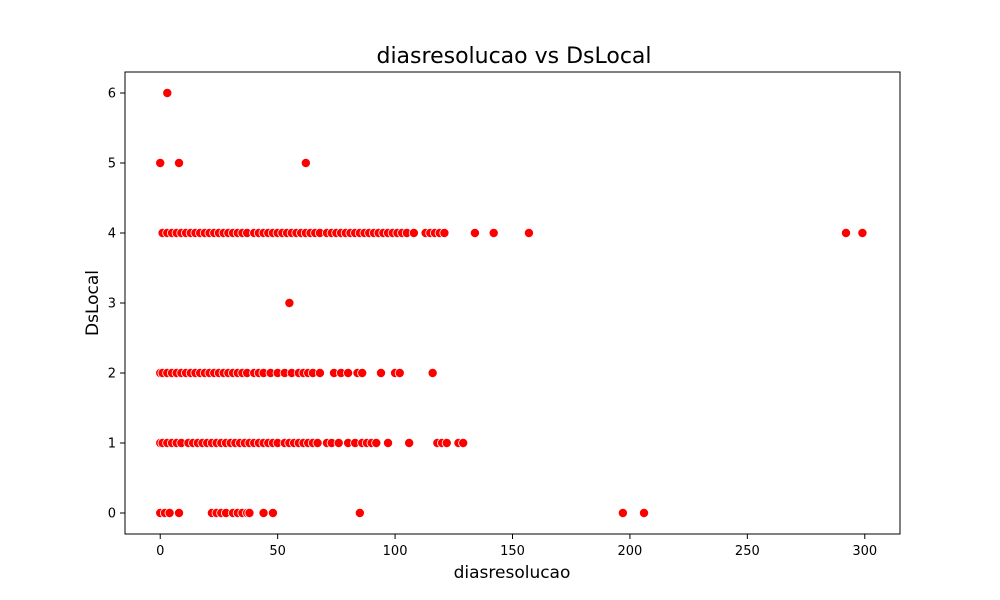  What do you see at coordinates (512, 551) in the screenshot?
I see `x-tick-label: 150` at bounding box center [512, 551].